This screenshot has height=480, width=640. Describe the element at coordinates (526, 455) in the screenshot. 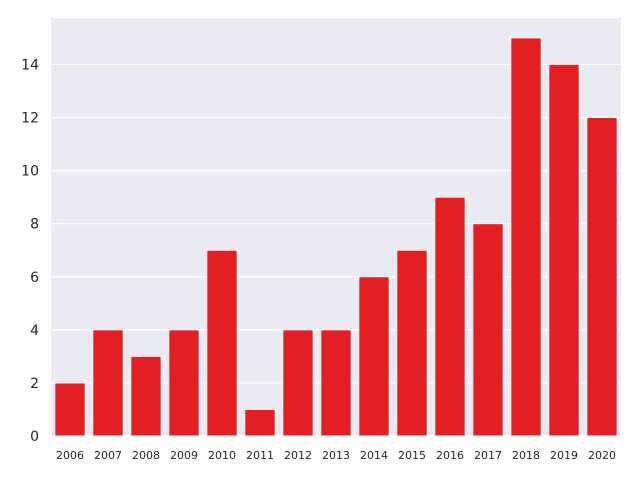

I see `x-tick-label: 2018` at that location.